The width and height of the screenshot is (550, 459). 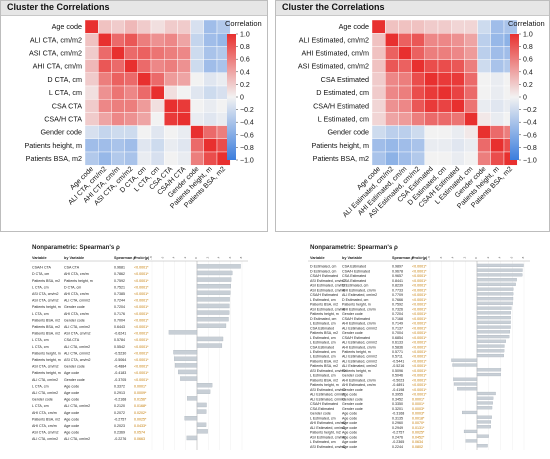 I want to click on table-cell: -0.6241, so click(x=120, y=334).